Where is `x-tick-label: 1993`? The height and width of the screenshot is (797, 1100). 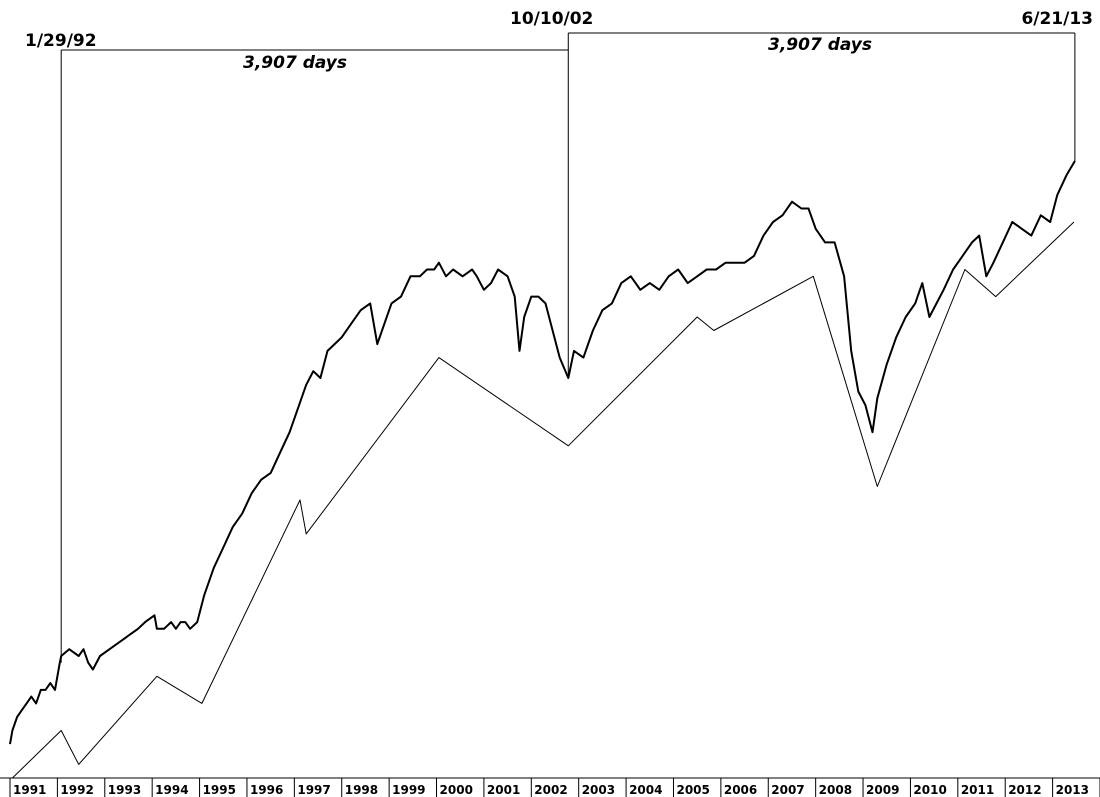 x-tick-label: 1993 is located at coordinates (124, 790).